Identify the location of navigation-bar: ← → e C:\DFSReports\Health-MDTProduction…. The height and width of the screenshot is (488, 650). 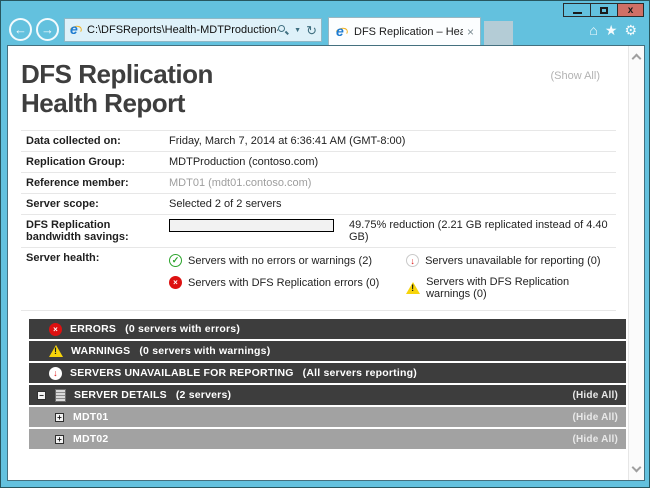
(325, 30).